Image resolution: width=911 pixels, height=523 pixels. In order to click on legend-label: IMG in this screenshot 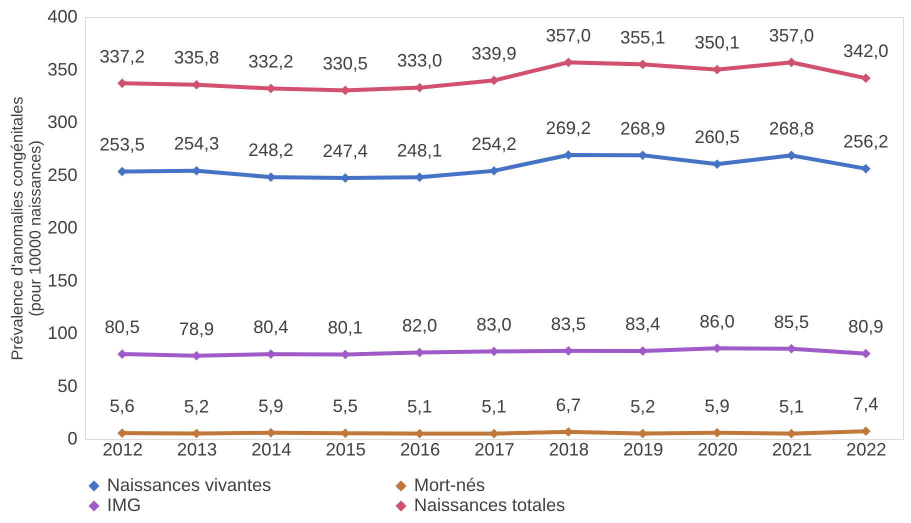, I will do `click(124, 505)`.